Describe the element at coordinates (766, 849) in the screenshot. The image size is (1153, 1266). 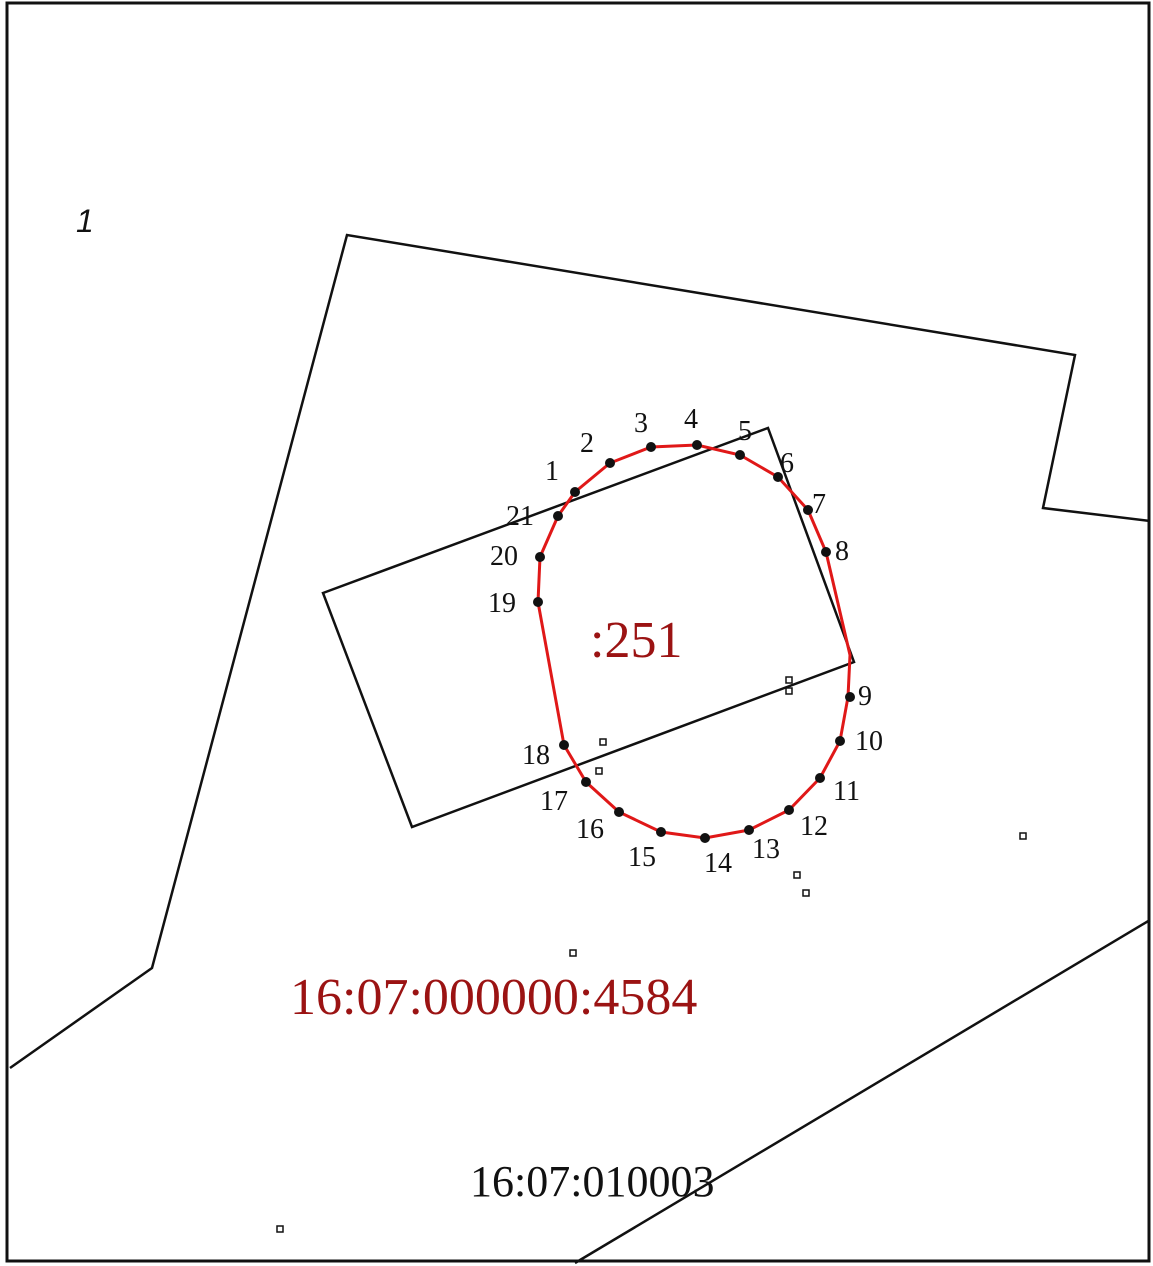
I see `contour-vertex-label: 13` at that location.